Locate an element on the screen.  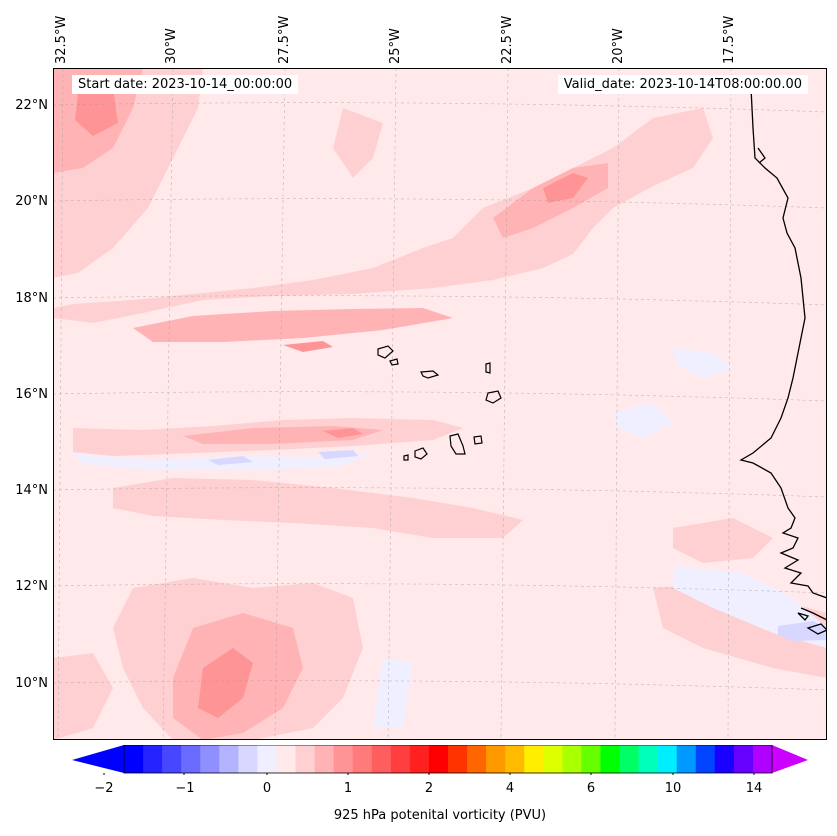
parallel-22N is located at coordinates (440, 107).